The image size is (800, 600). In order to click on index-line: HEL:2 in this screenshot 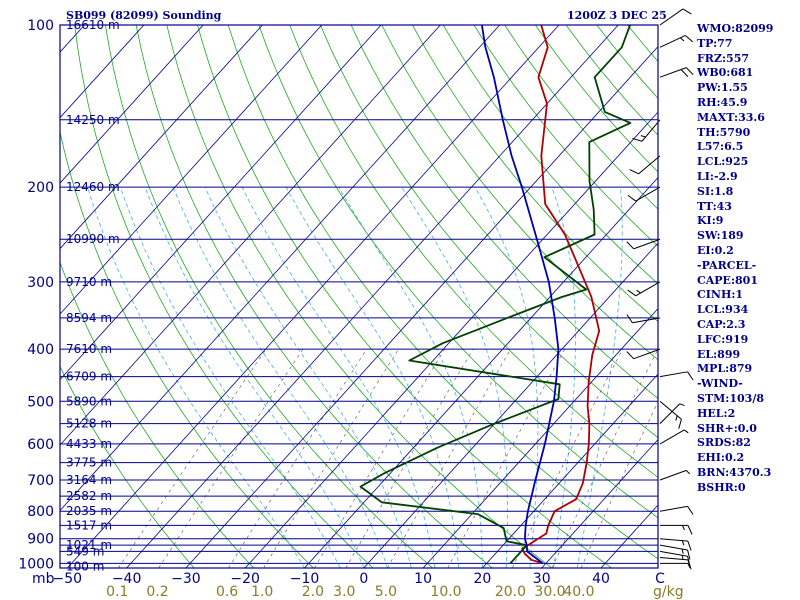, I will do `click(716, 413)`.